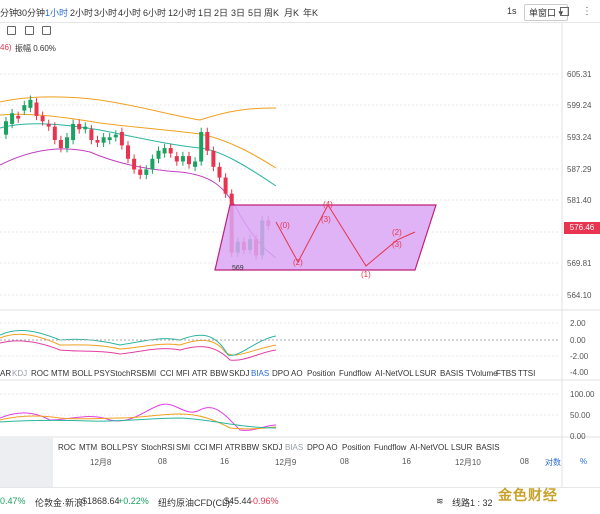  What do you see at coordinates (106, 13) in the screenshot?
I see `timeframe-4: 3小时` at bounding box center [106, 13].